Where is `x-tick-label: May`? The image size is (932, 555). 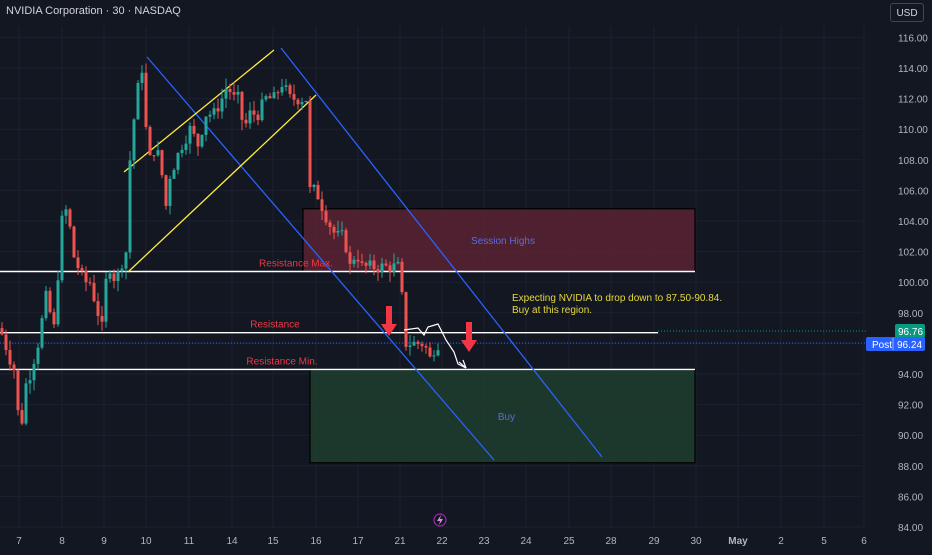 x-tick-label: May is located at coordinates (738, 541).